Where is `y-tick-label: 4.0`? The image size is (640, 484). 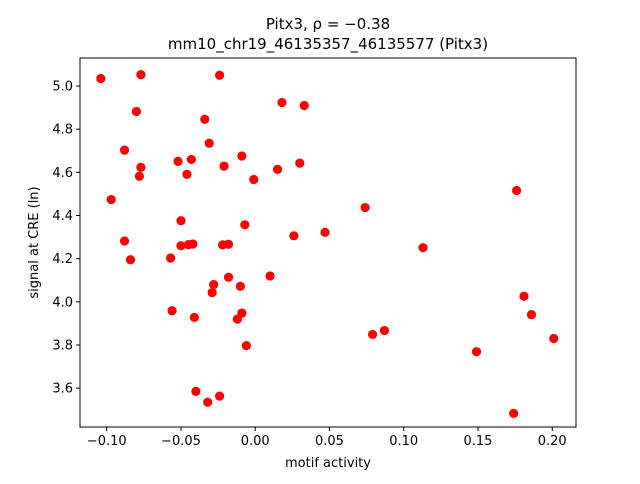 y-tick-label: 4.0 is located at coordinates (62, 302).